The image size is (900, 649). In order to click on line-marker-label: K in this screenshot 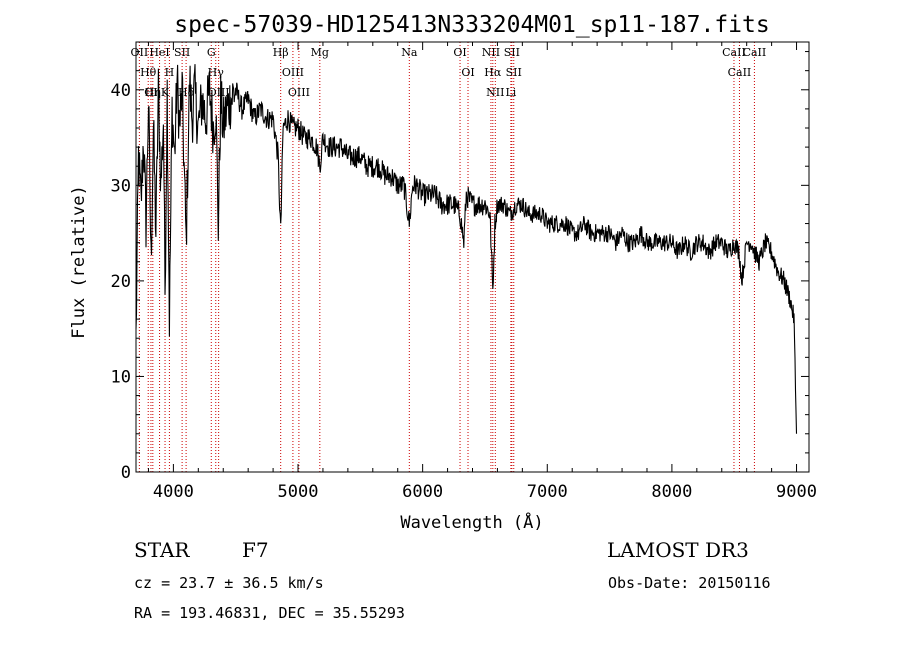, I will do `click(165, 92)`.